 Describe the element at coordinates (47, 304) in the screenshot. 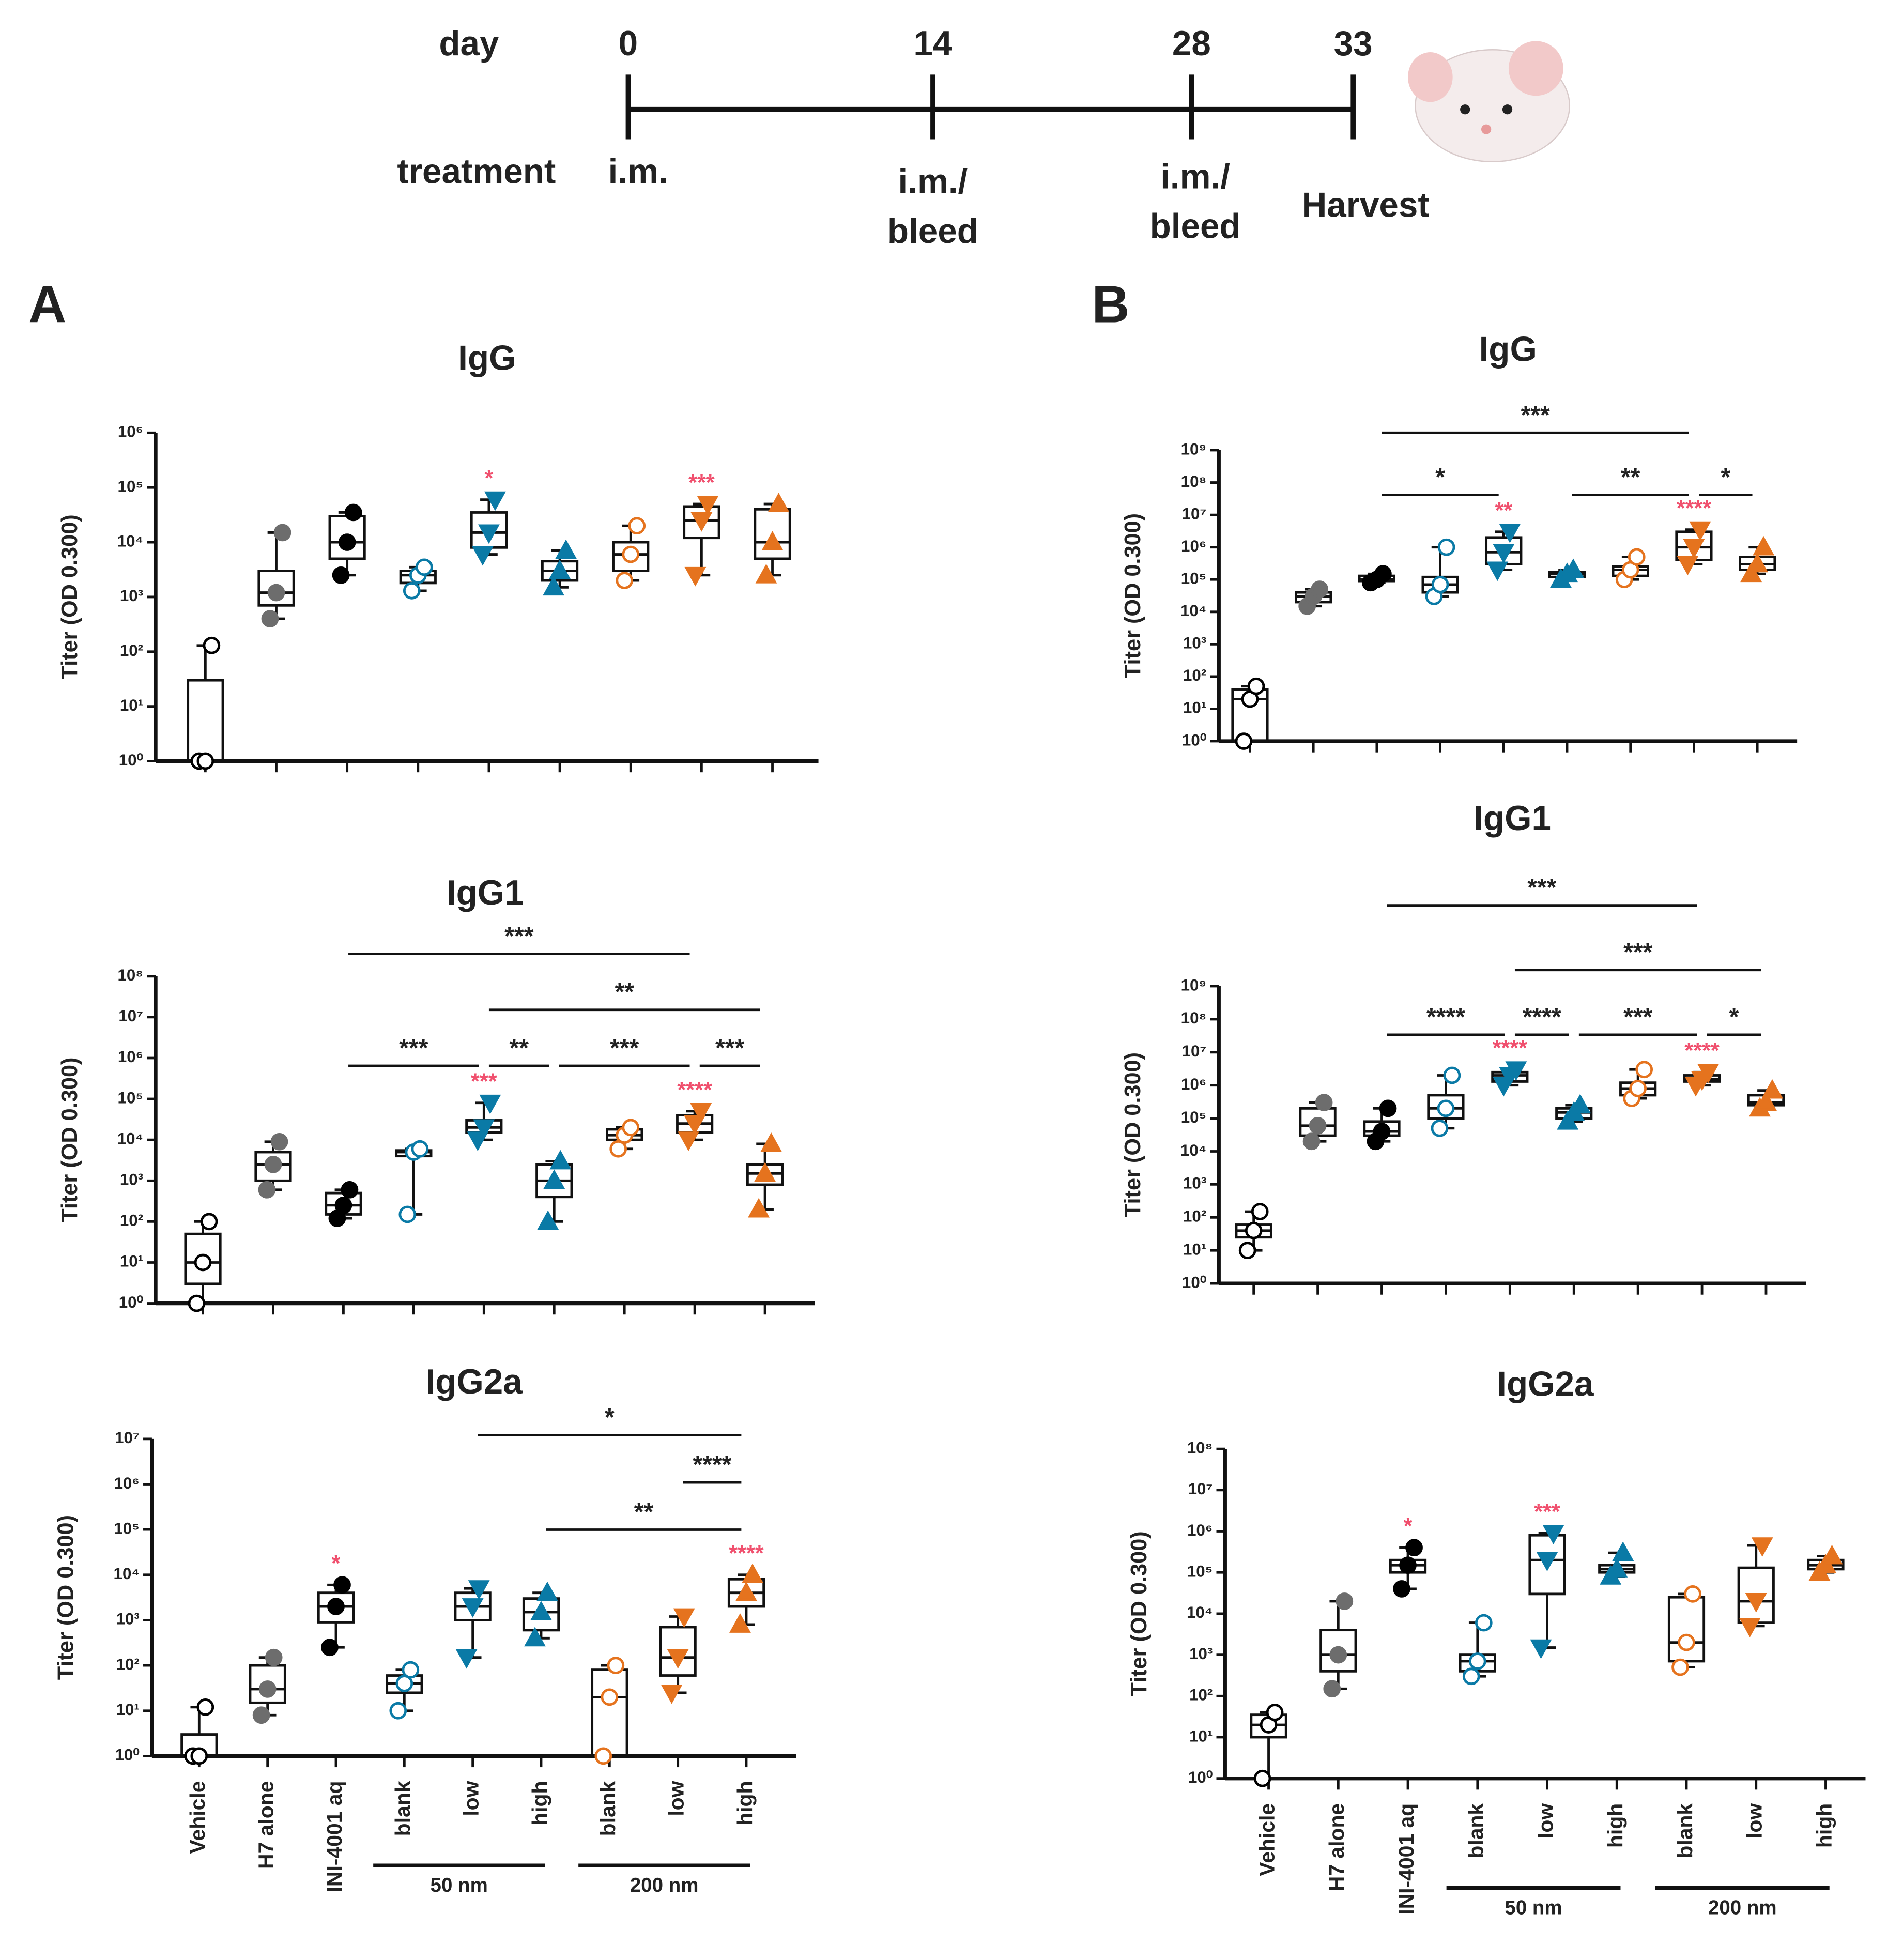

I see `panel-letter: A` at that location.